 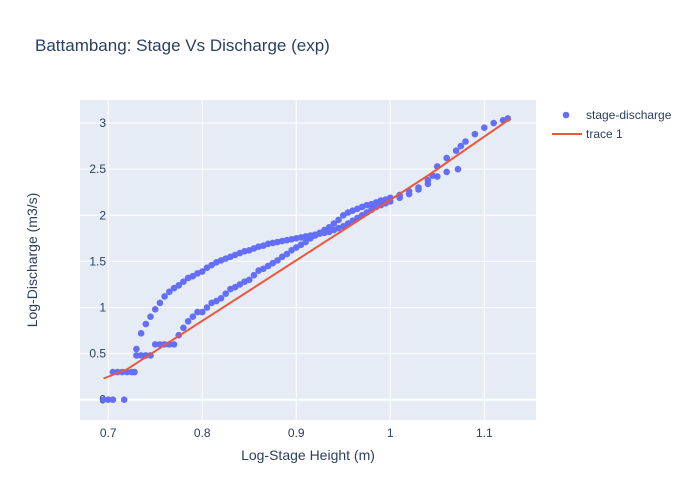 I want to click on legend-label-trace-1: trace 1, so click(x=604, y=134).